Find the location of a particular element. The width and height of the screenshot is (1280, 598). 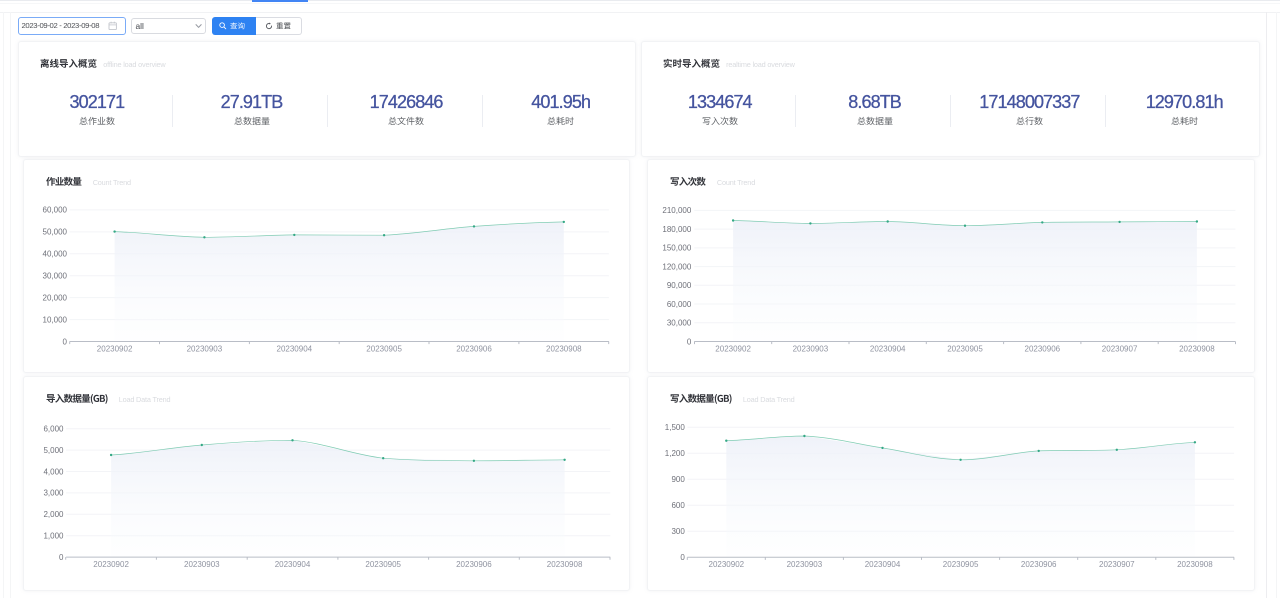

svg-text: 4,000 is located at coordinates (53, 471).